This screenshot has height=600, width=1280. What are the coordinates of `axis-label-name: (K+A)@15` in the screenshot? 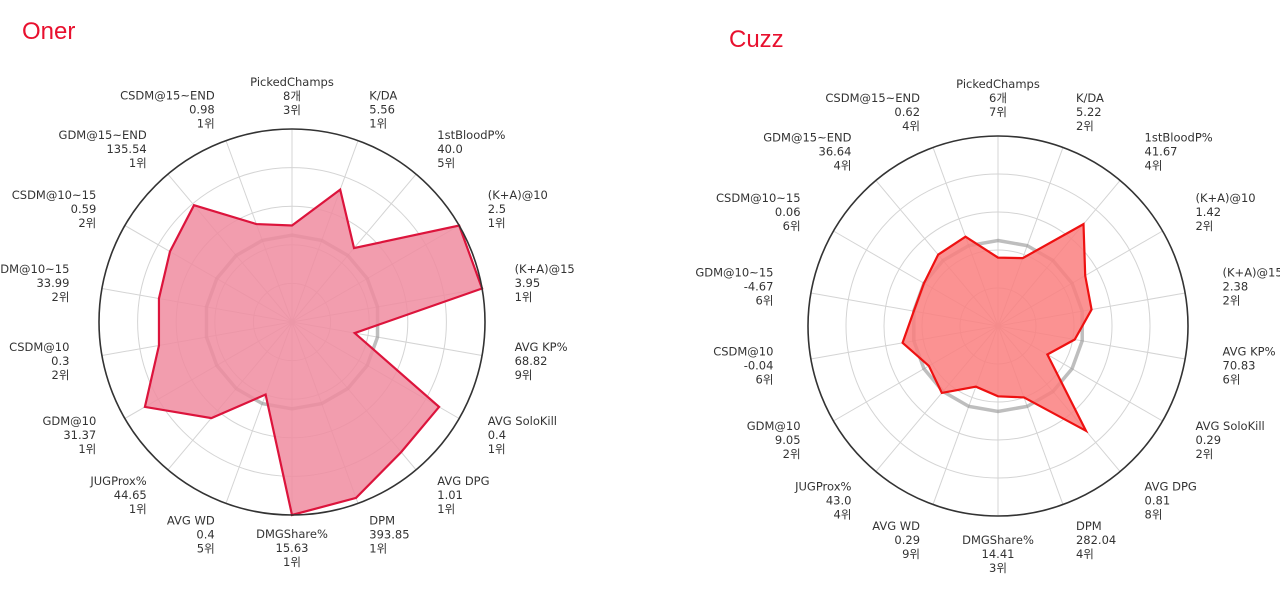 It's located at (545, 269).